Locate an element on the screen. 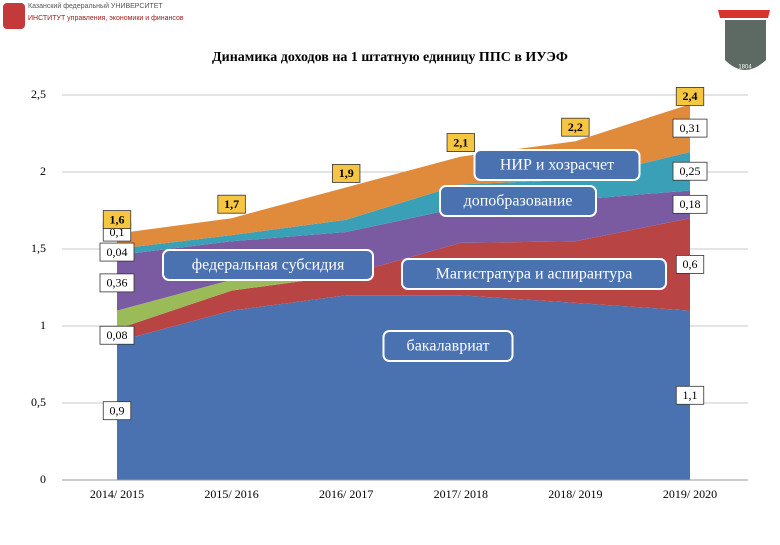  x-tick-label: 2015/ 2016 is located at coordinates (231, 494).